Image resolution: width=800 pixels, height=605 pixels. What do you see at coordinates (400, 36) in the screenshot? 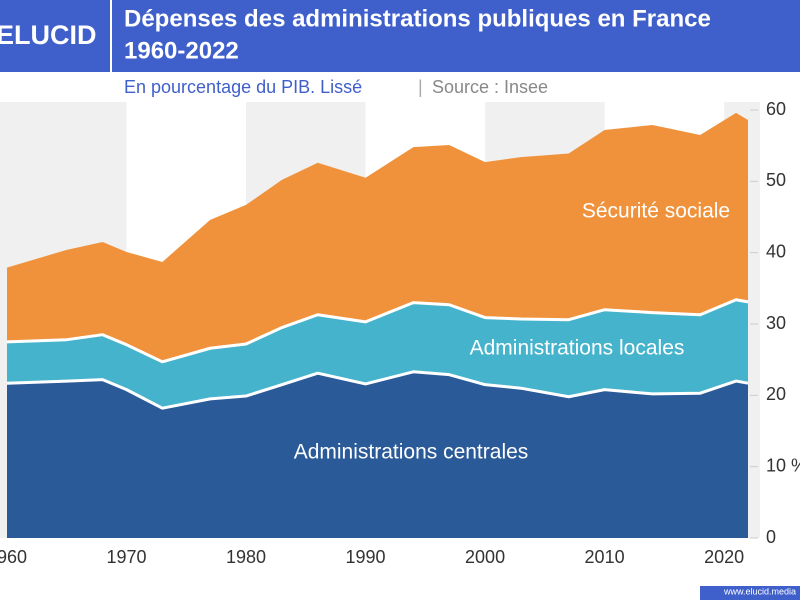
I see `header-band` at bounding box center [400, 36].